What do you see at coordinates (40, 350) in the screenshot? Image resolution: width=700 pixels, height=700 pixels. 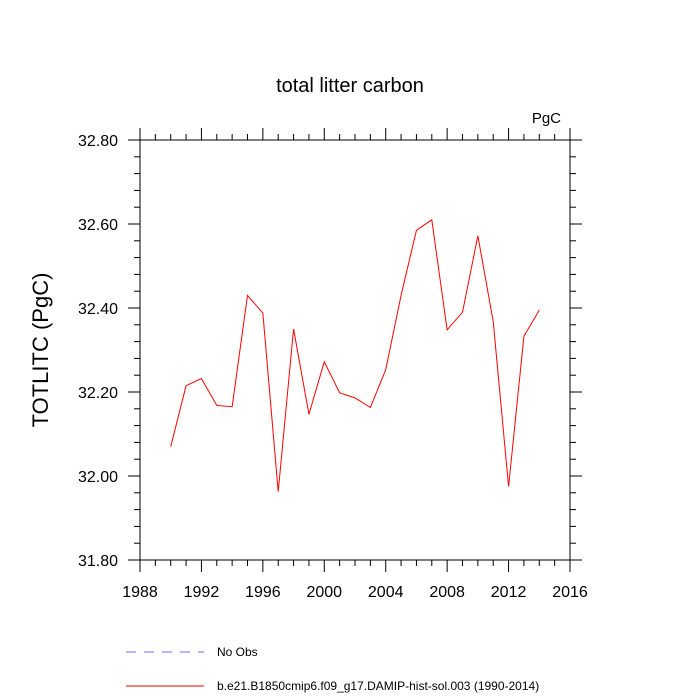 I see `y-axis-label: TOTLITC (PgC)` at bounding box center [40, 350].